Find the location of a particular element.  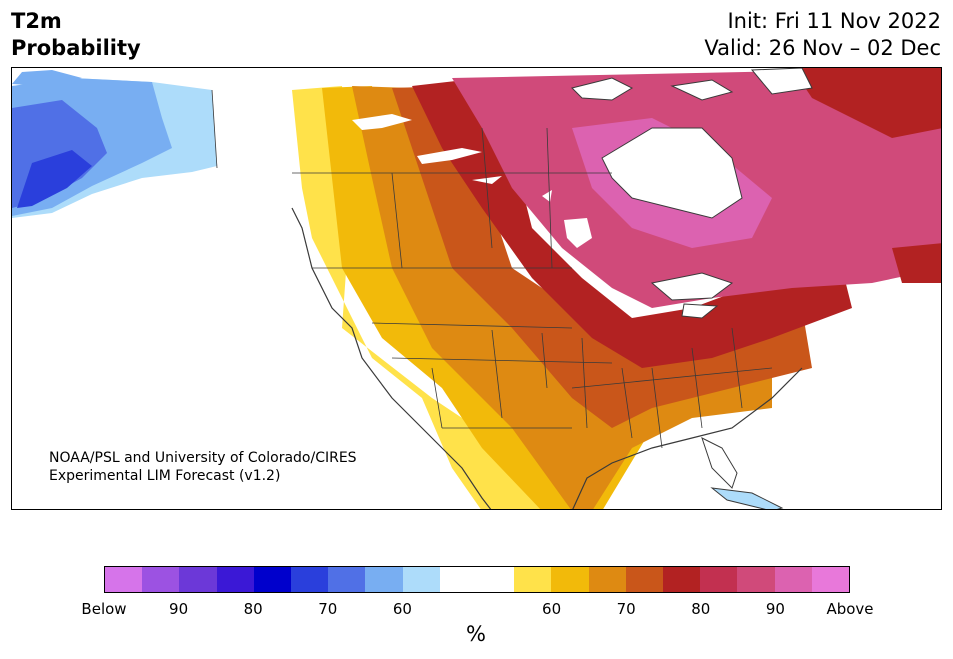

valid-date: Valid: 26 Nov – 02 Dec is located at coordinates (822, 48).